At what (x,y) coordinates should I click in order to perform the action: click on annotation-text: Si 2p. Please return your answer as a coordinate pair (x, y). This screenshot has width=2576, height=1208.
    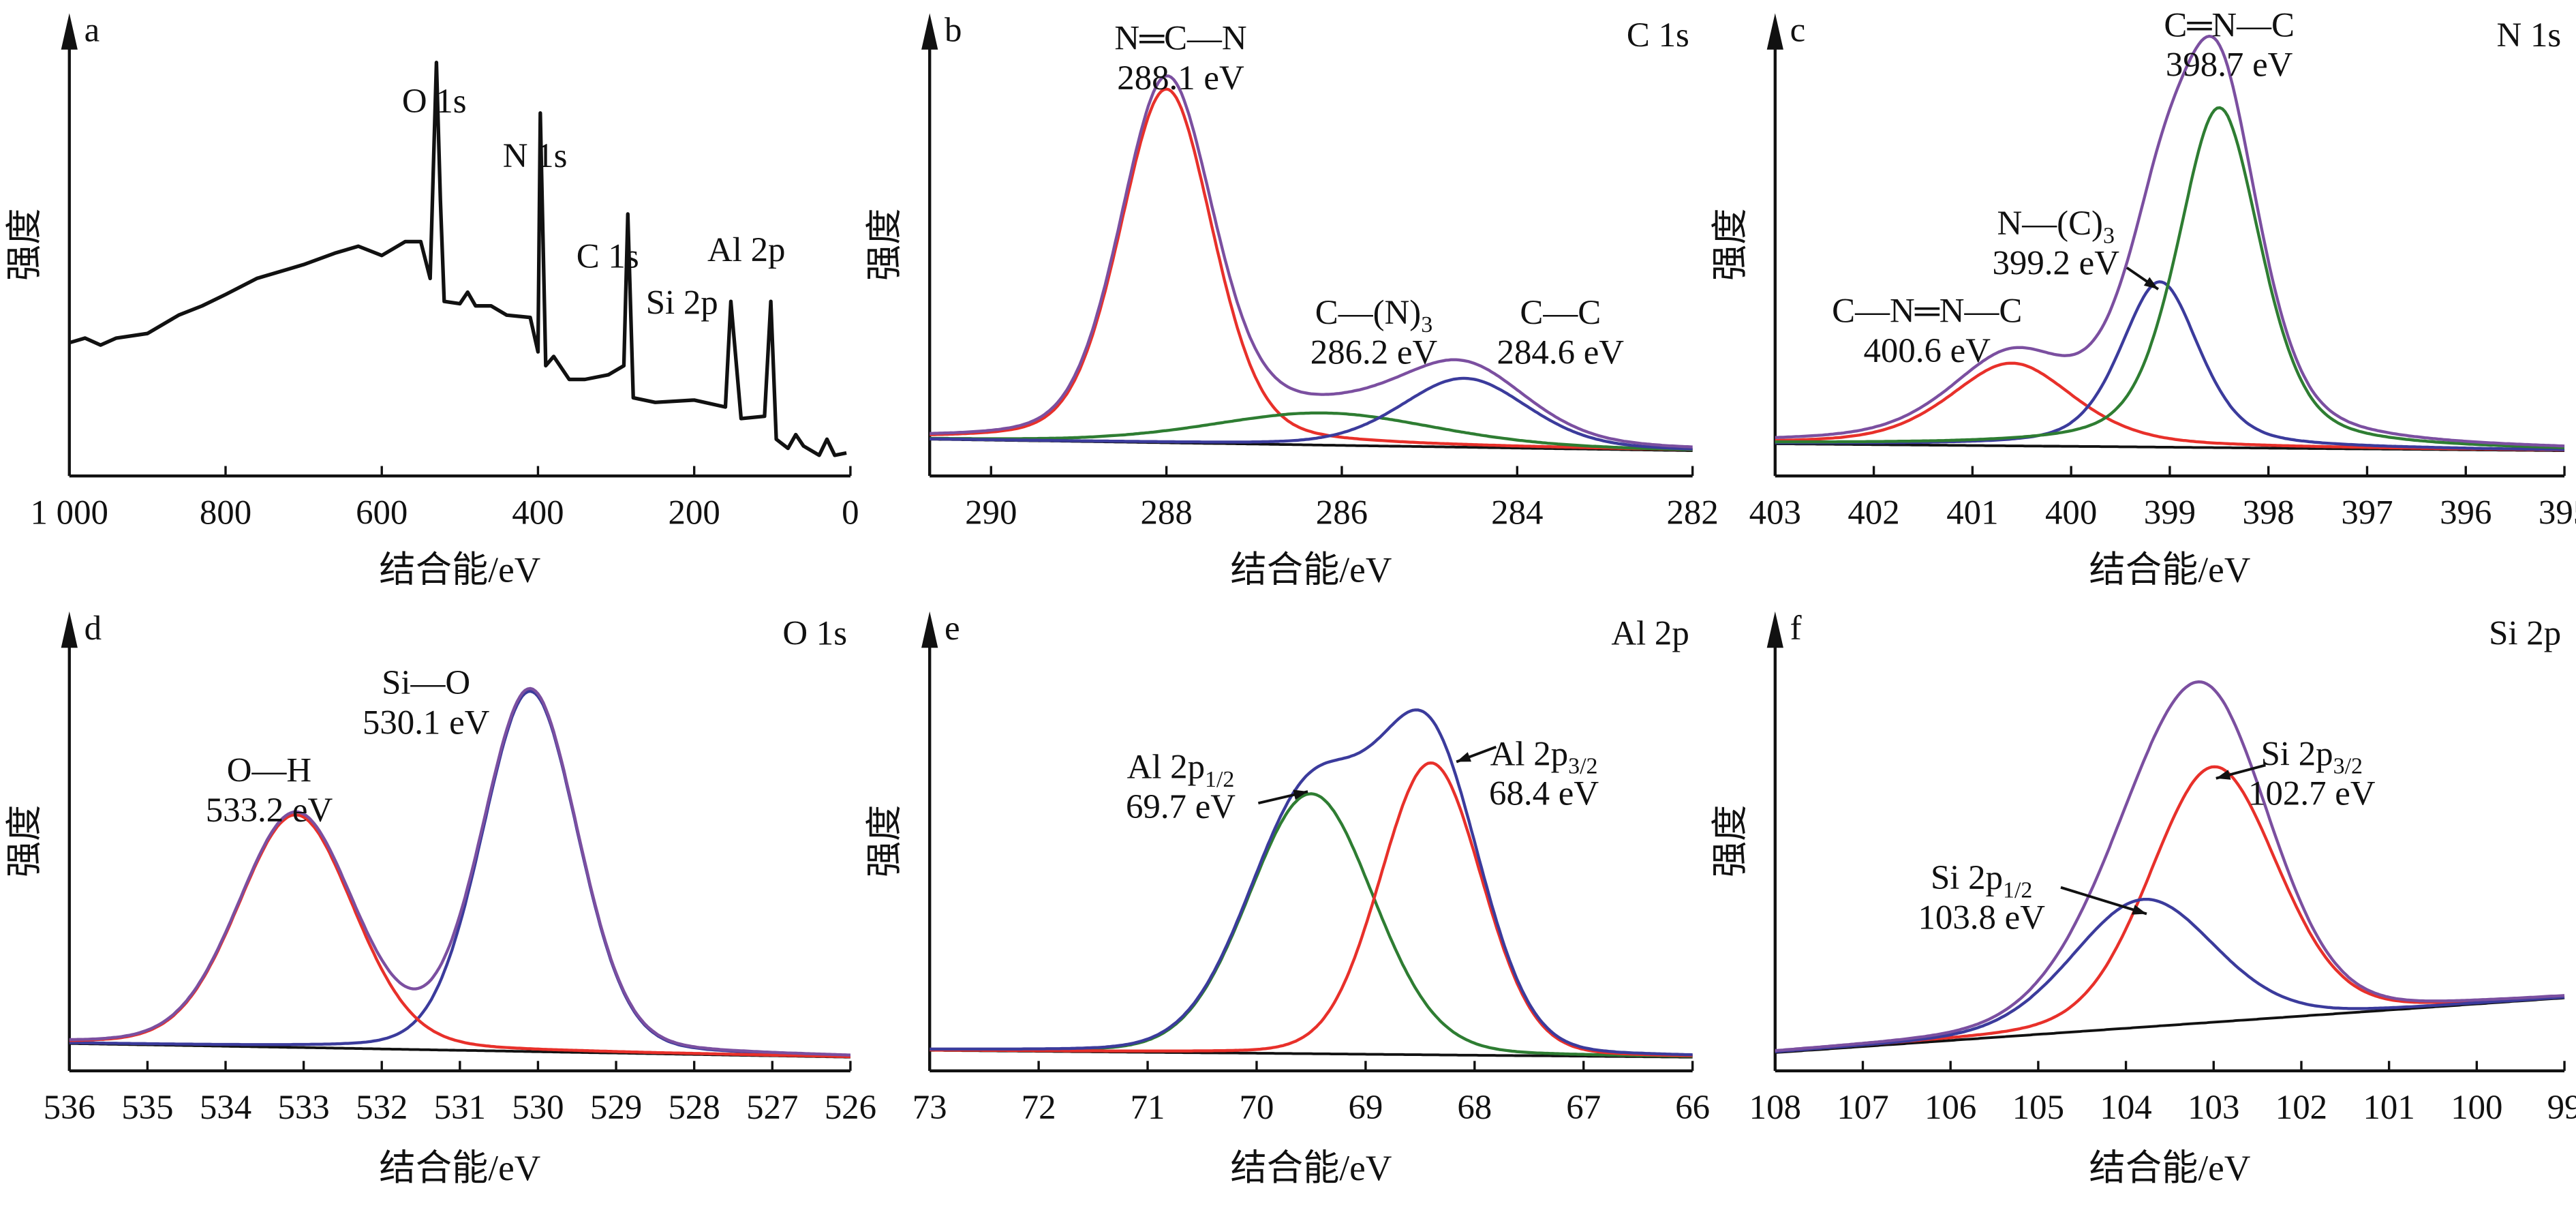
    Looking at the image, I should click on (1967, 878).